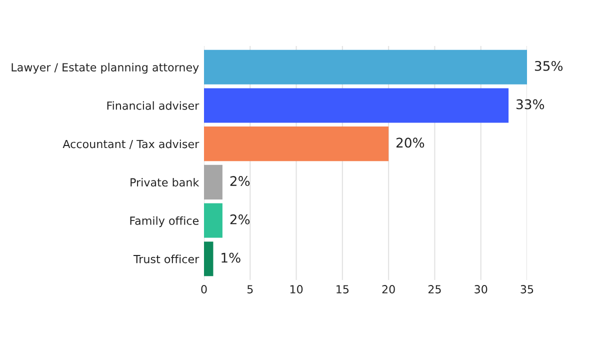 Image resolution: width=602 pixels, height=339 pixels. Describe the element at coordinates (165, 182) in the screenshot. I see `y-tick-label: Private bank` at that location.